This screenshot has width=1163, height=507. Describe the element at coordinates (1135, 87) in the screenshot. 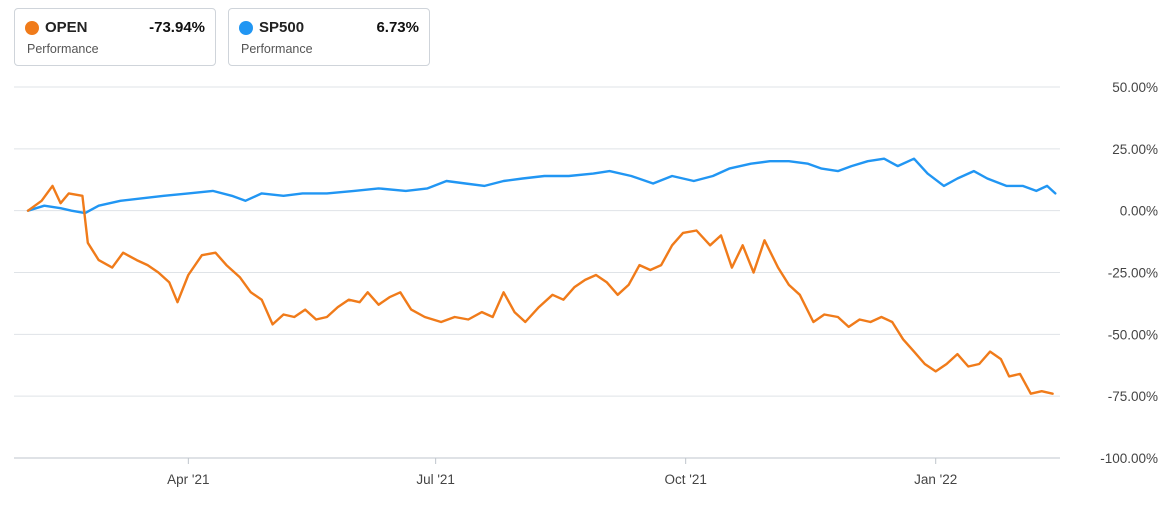

I see `y-tick-label: 50.00%` at that location.